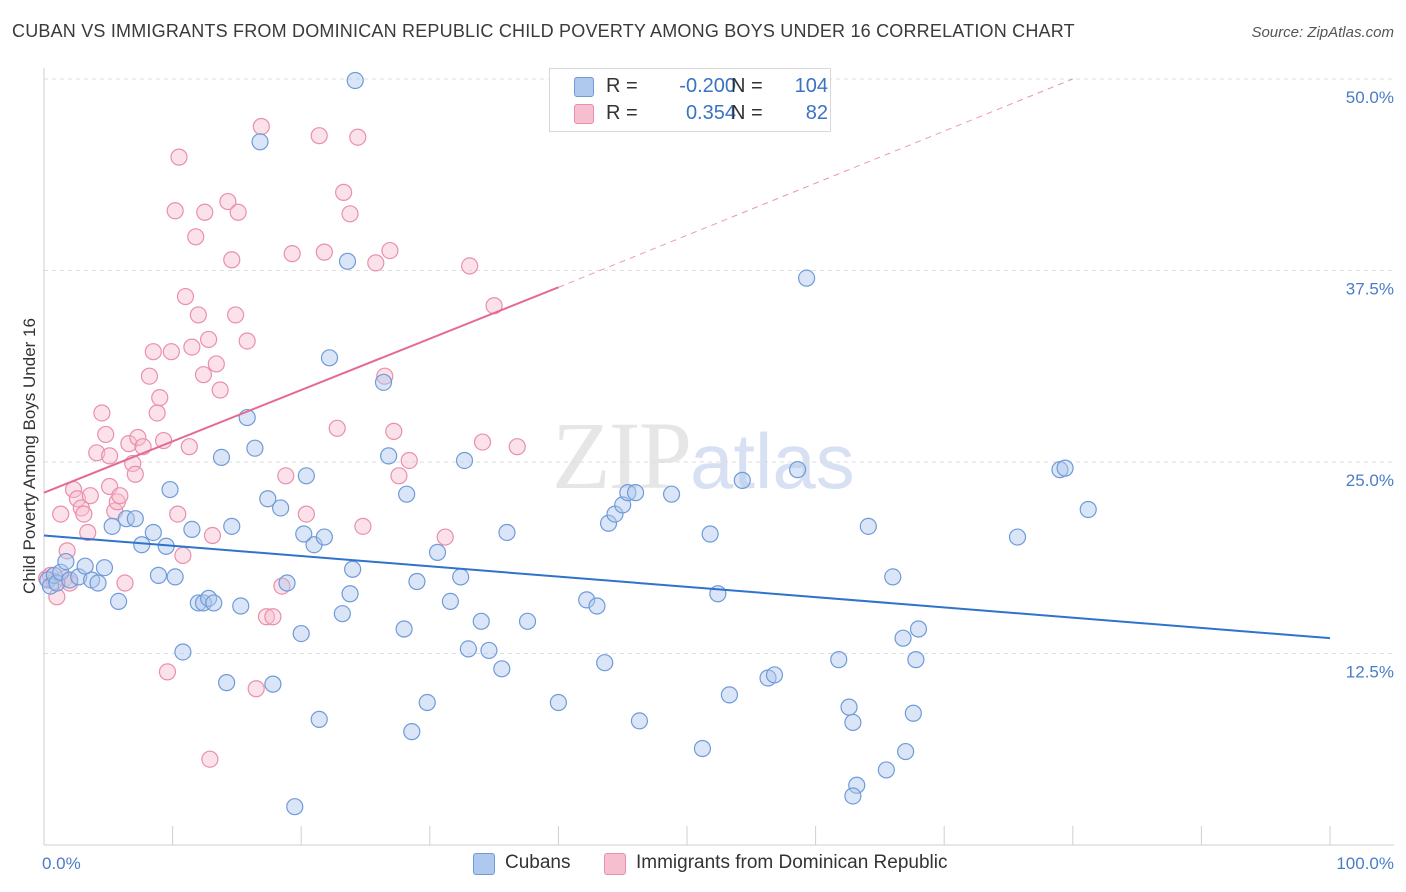  What do you see at coordinates (710, 113) in the screenshot?
I see `legend-r-value: 0.354` at bounding box center [710, 113].